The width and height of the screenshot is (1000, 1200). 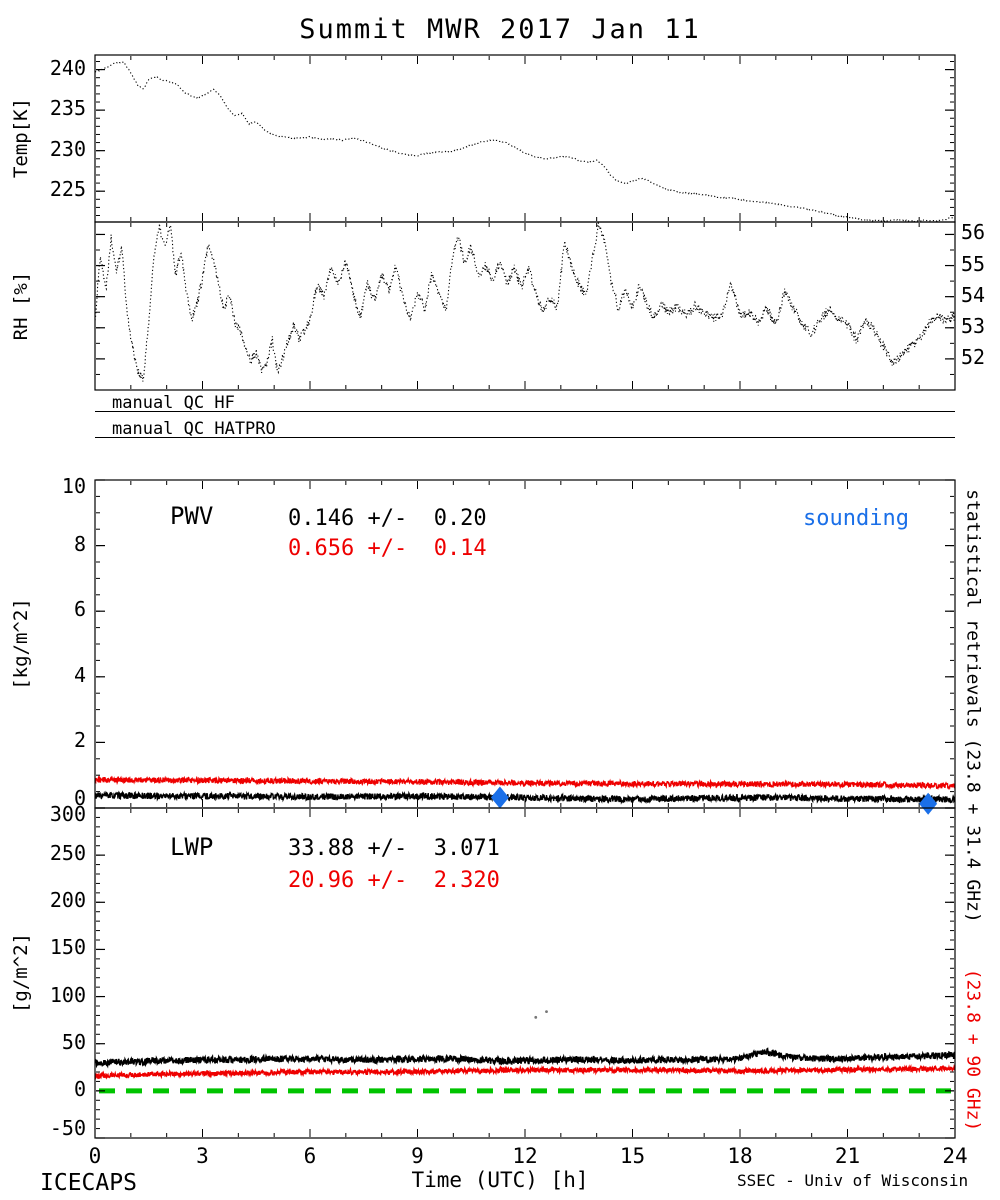 I want to click on pwv-ytick-label: 8, so click(x=79, y=543).